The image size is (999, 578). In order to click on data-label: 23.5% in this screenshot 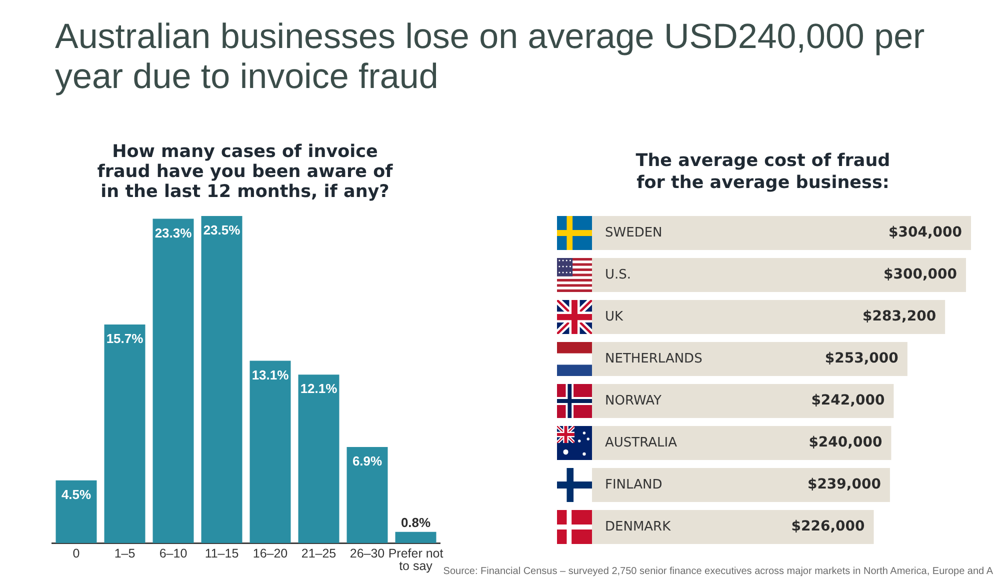, I will do `click(222, 230)`.